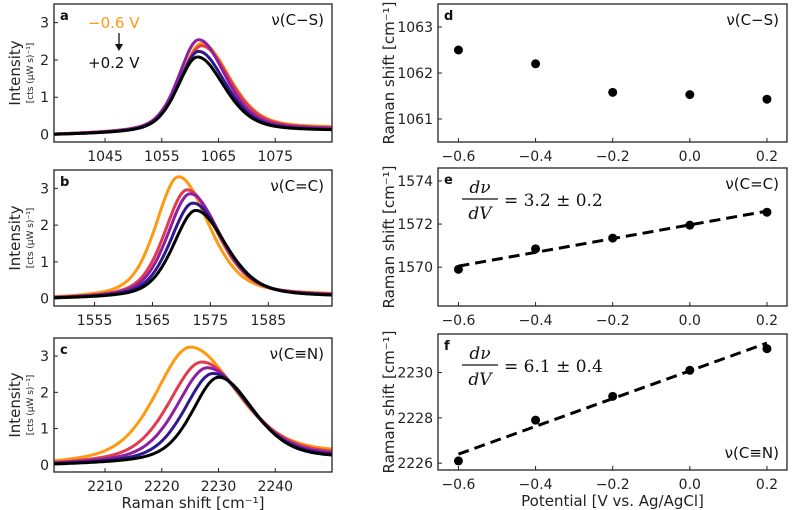  What do you see at coordinates (612, 501) in the screenshot?
I see `x-axis-label: Potential [V vs. Ag/AgCl]` at bounding box center [612, 501].